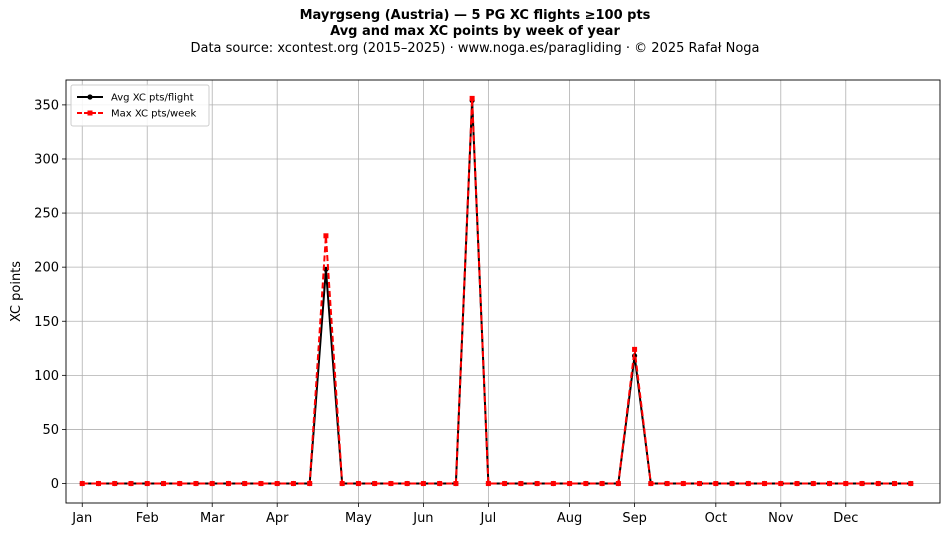 The image size is (950, 539). Describe the element at coordinates (46, 376) in the screenshot. I see `y-tick-label: 100` at that location.